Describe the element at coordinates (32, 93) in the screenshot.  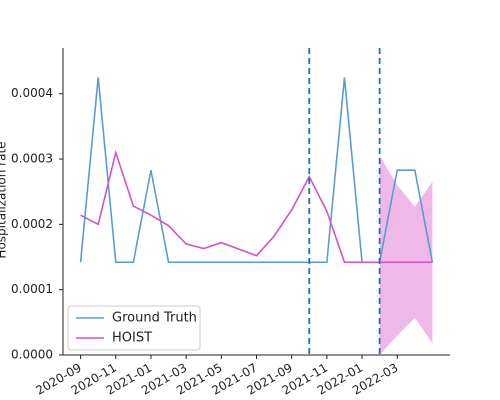
I see `y-tick-label: 0.0004` at that location.